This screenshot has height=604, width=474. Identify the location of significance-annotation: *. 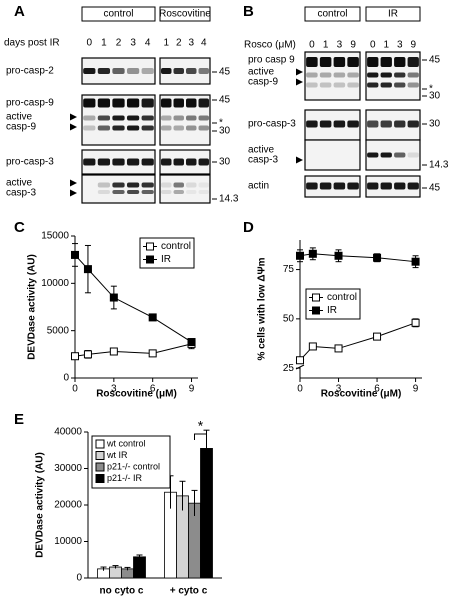
(201, 426).